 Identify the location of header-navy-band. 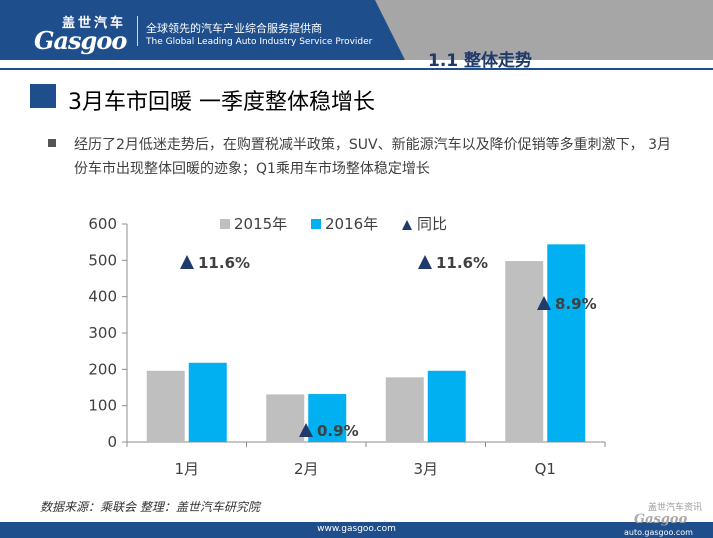
(202, 30).